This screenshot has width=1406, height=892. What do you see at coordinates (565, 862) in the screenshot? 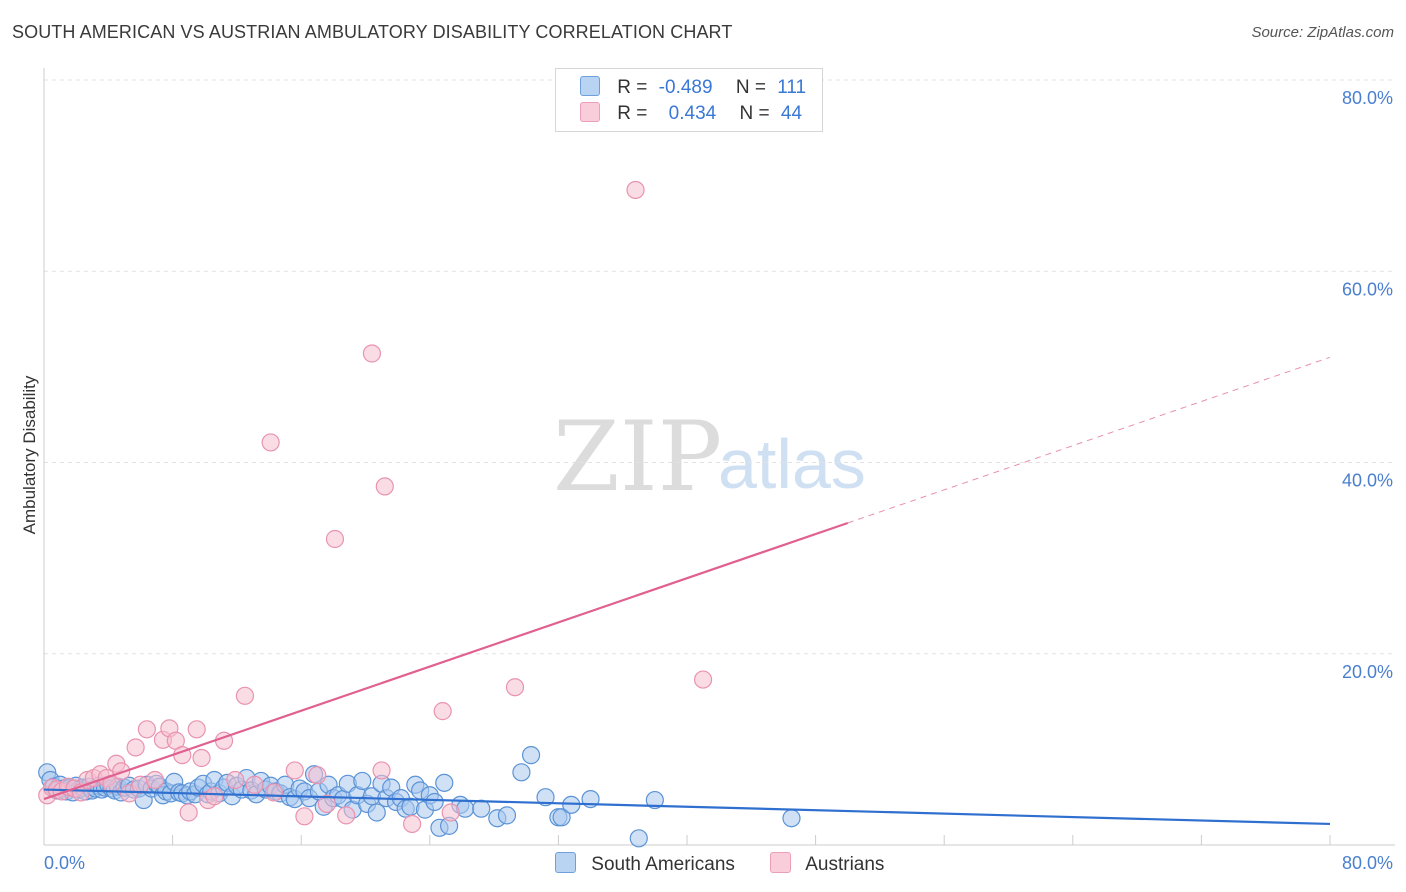
I see `bottom-legend-swatch-blue` at bounding box center [565, 862].